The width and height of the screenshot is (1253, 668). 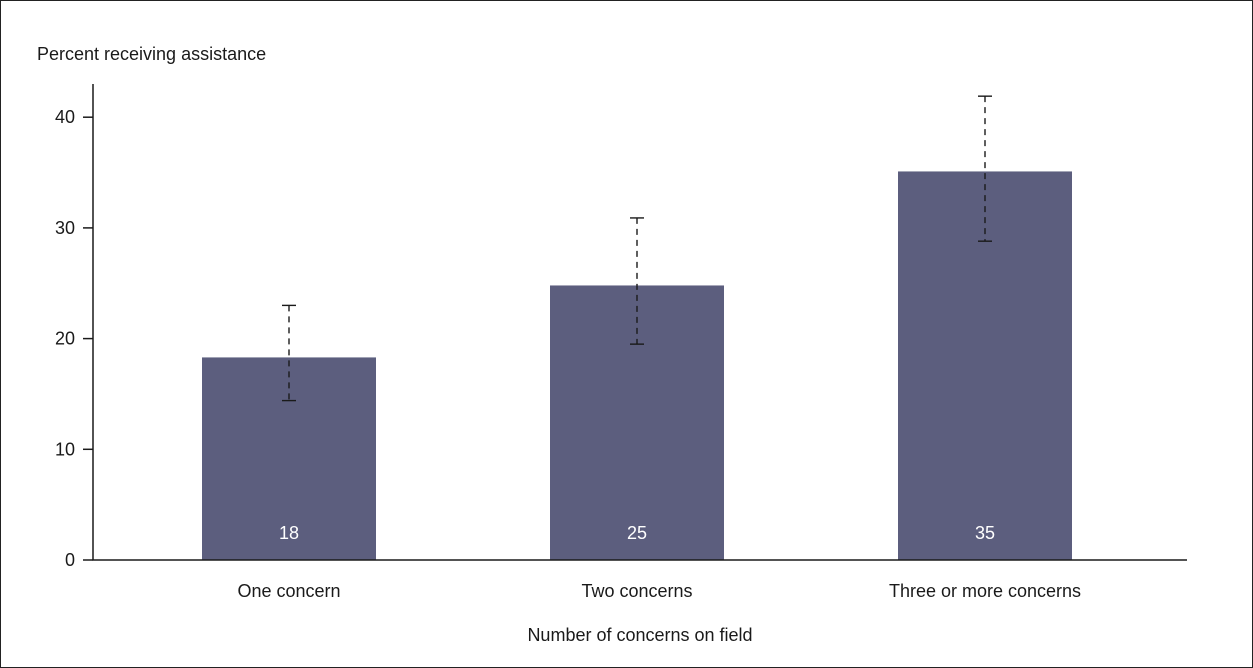 What do you see at coordinates (288, 591) in the screenshot?
I see `x-tick-label-1: One concern` at bounding box center [288, 591].